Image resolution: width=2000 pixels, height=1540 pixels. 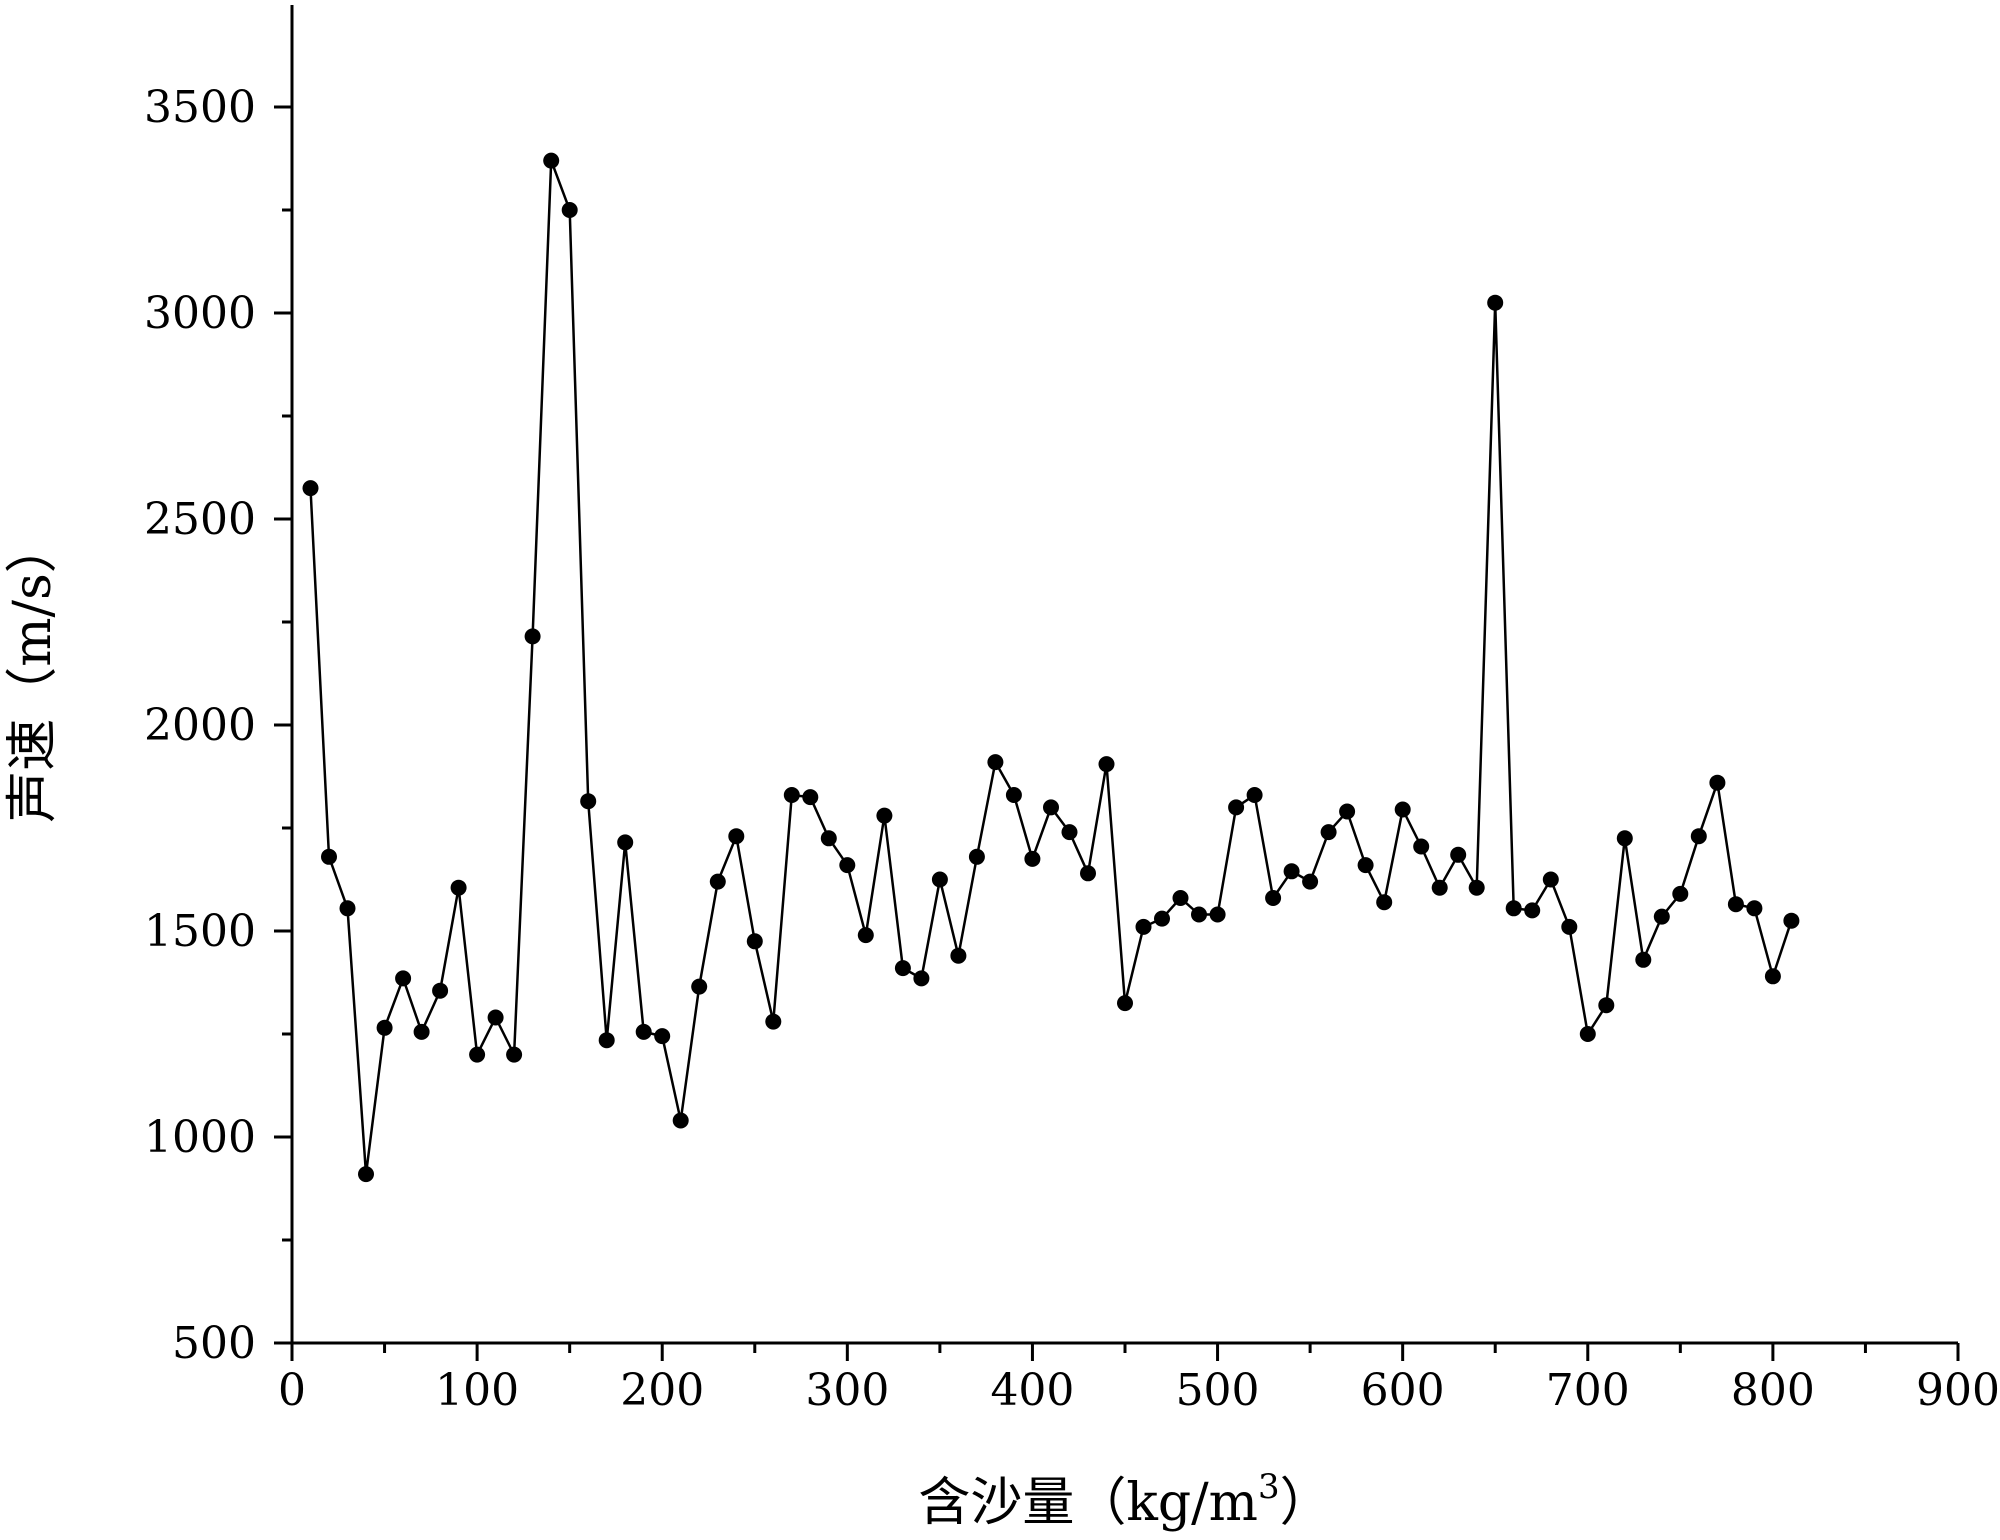 I want to click on x-tick-label: 300, so click(x=847, y=1390).